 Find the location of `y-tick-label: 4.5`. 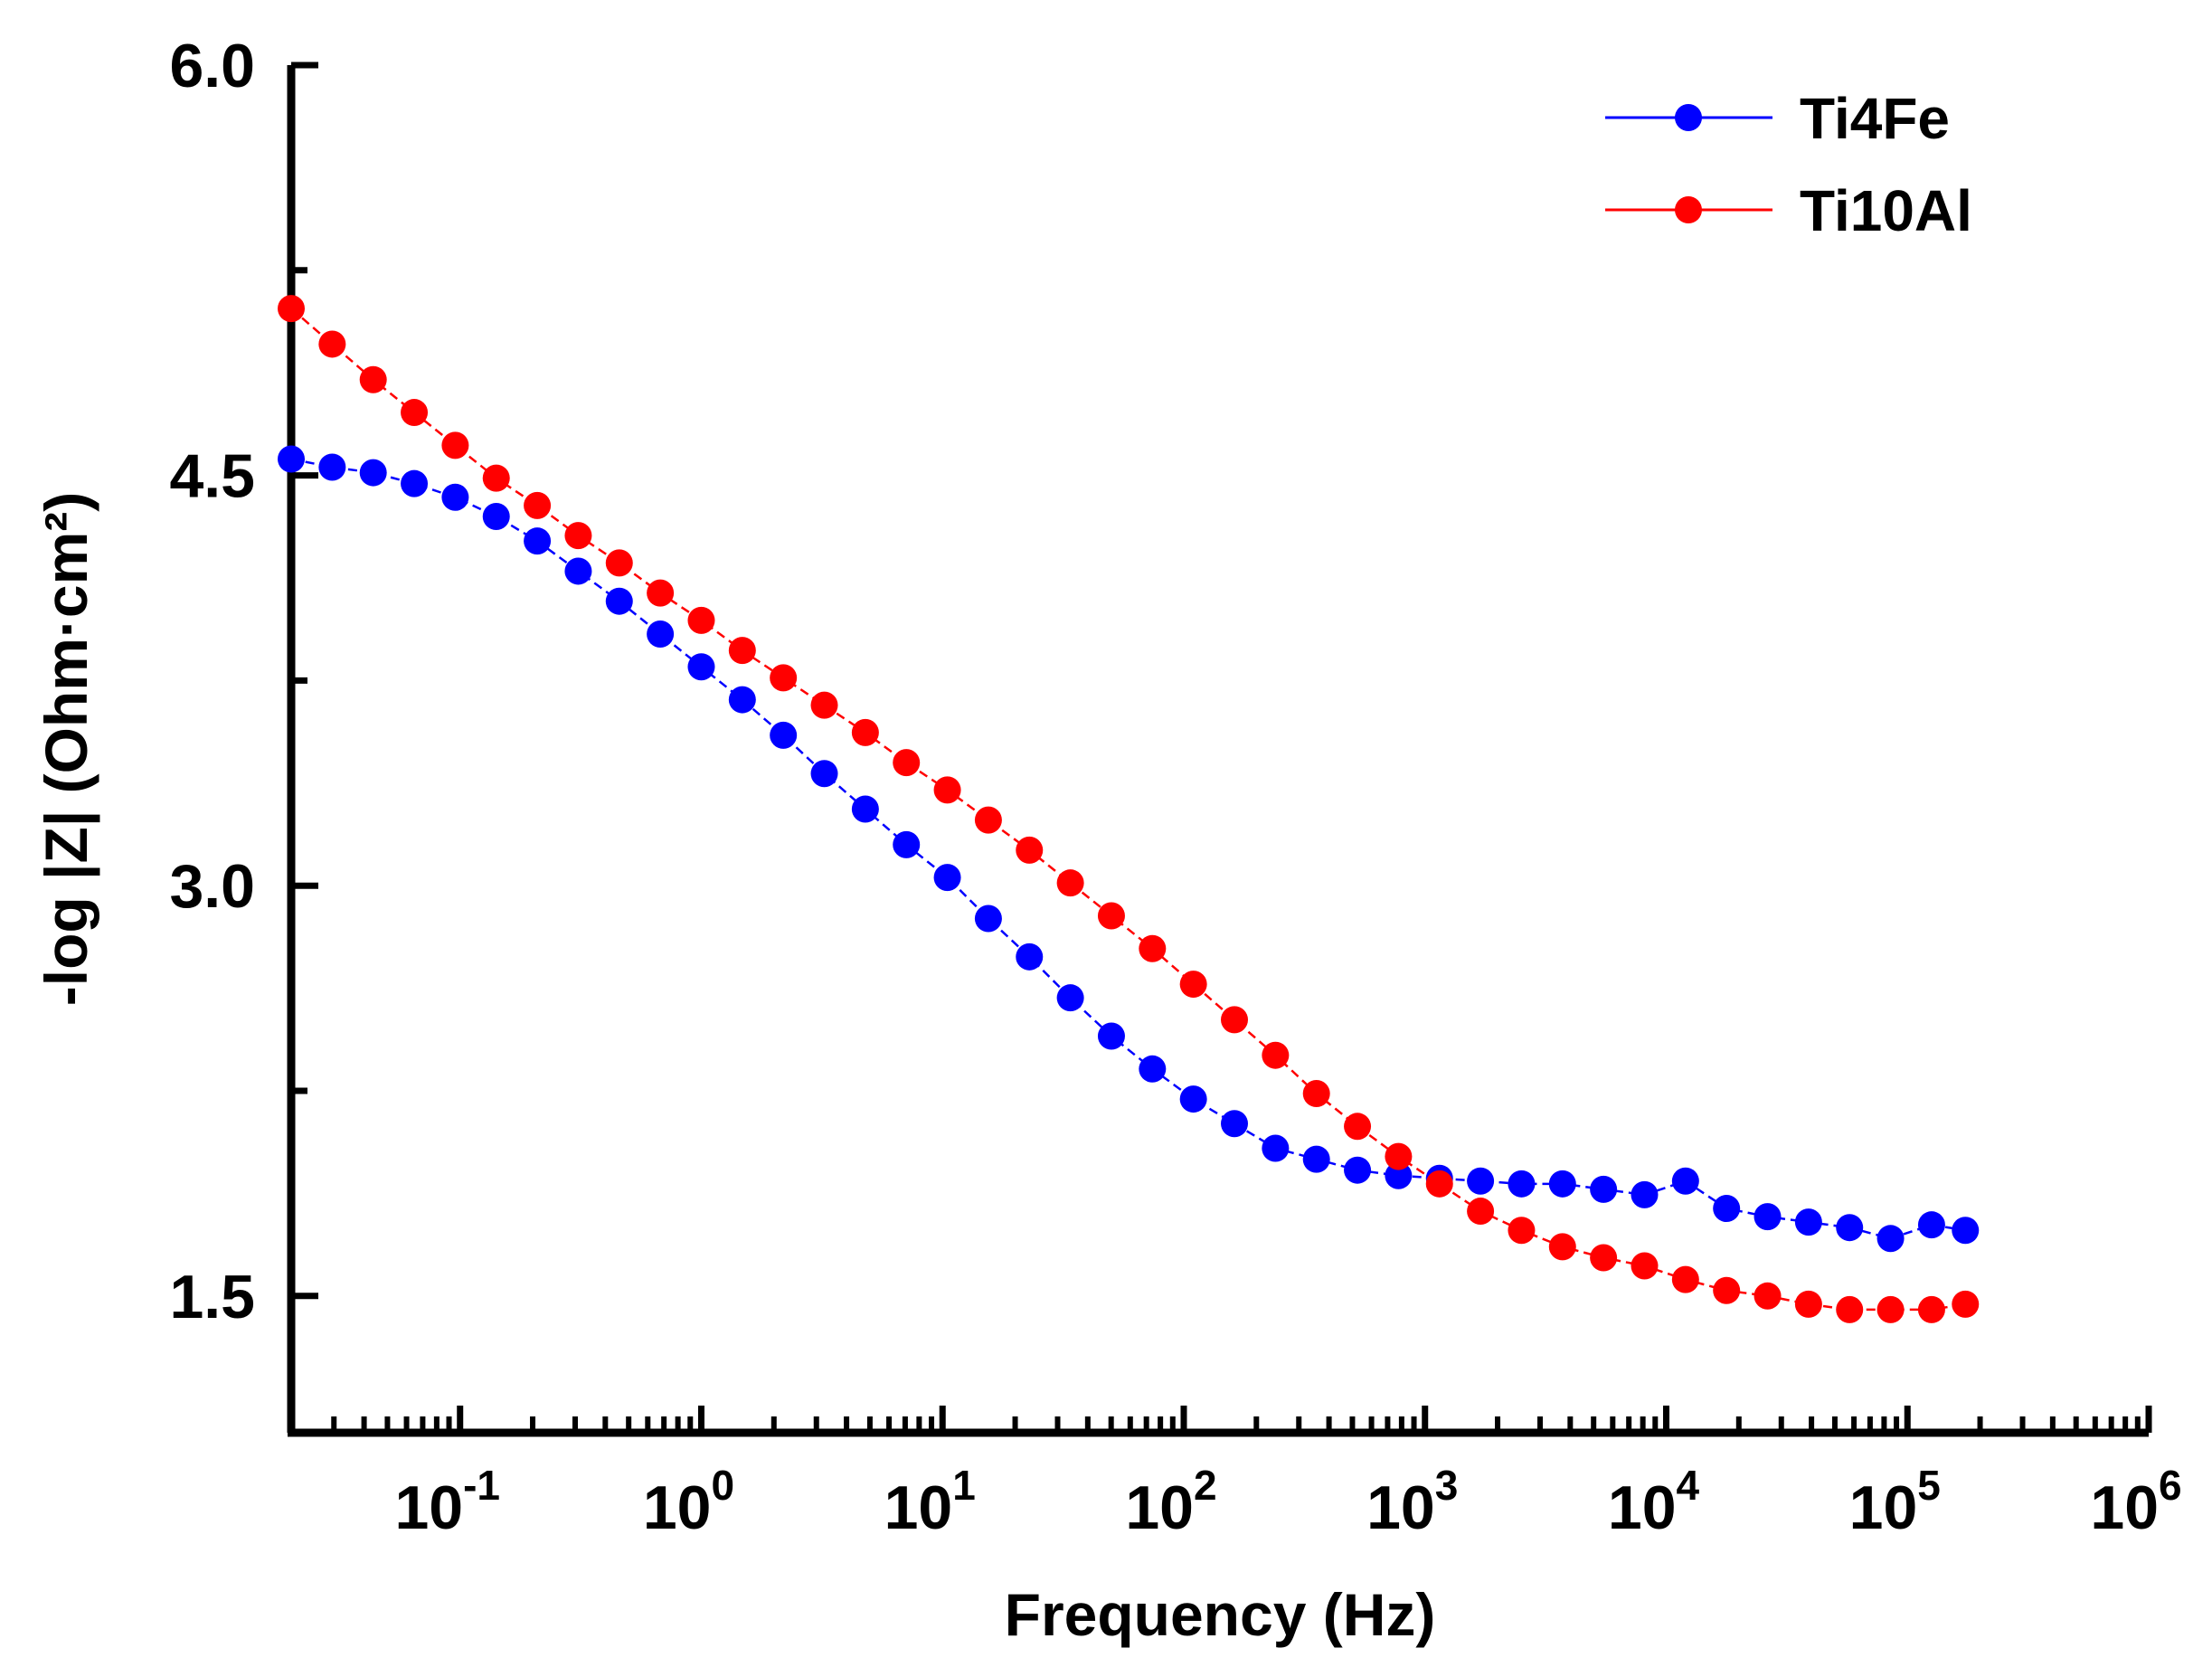

y-tick-label: 4.5 is located at coordinates (212, 476).